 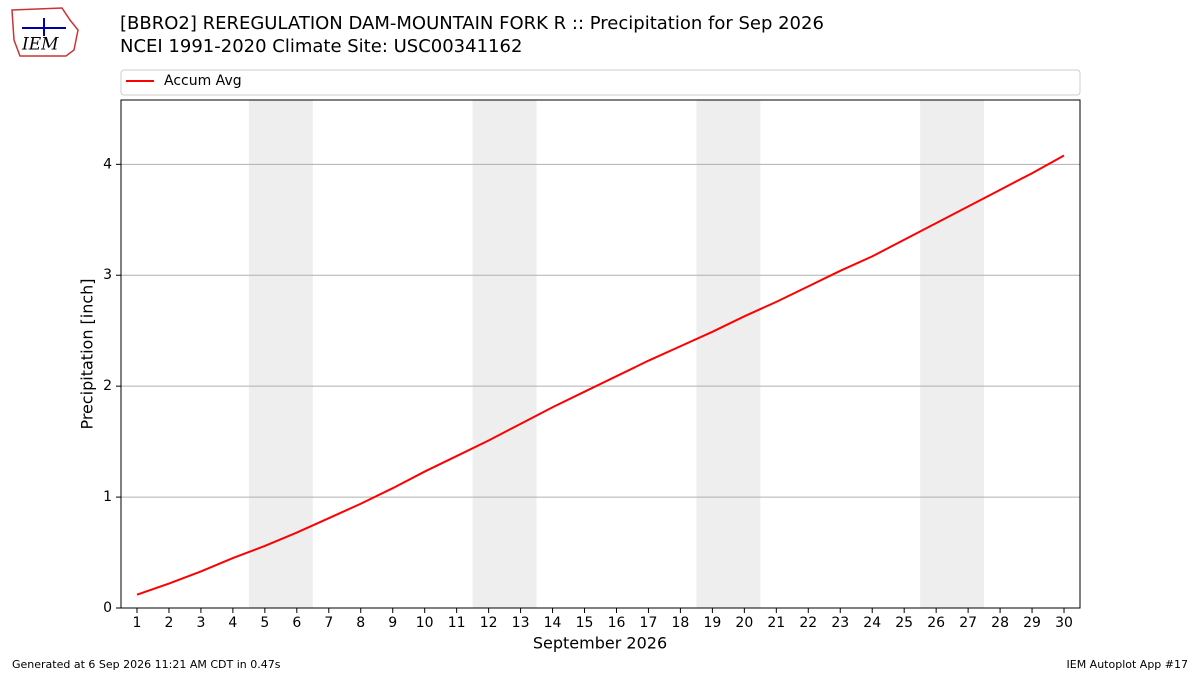 What do you see at coordinates (968, 623) in the screenshot?
I see `x-tick-label: 27` at bounding box center [968, 623].